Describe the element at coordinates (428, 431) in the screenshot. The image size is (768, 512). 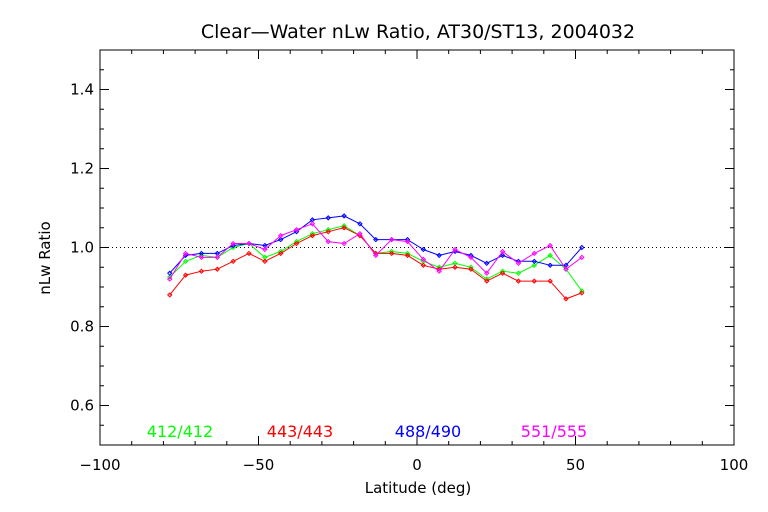
I see `legend-entry: 488/490` at that location.